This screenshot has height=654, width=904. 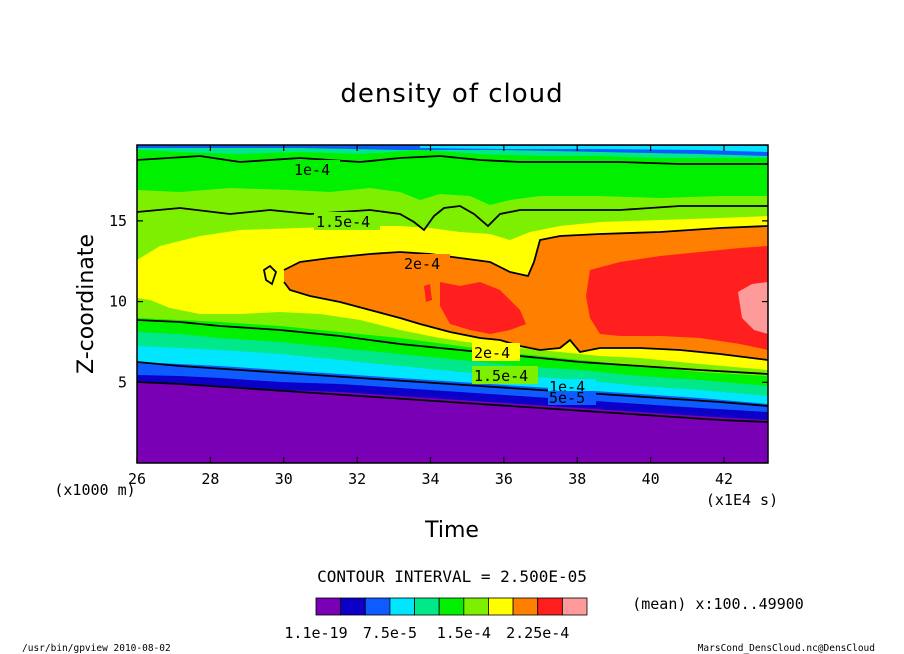 What do you see at coordinates (742, 500) in the screenshot?
I see `x-unit-label: (x1E4 s)` at bounding box center [742, 500].